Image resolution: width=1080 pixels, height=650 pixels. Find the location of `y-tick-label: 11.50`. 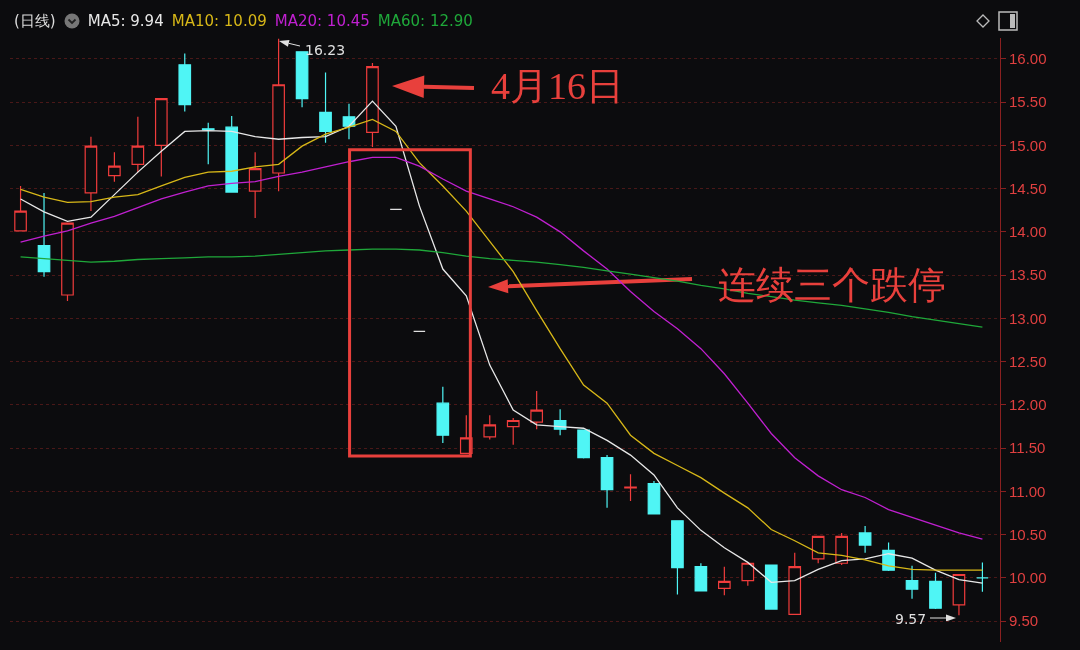

y-tick-label: 11.50 is located at coordinates (1027, 448).